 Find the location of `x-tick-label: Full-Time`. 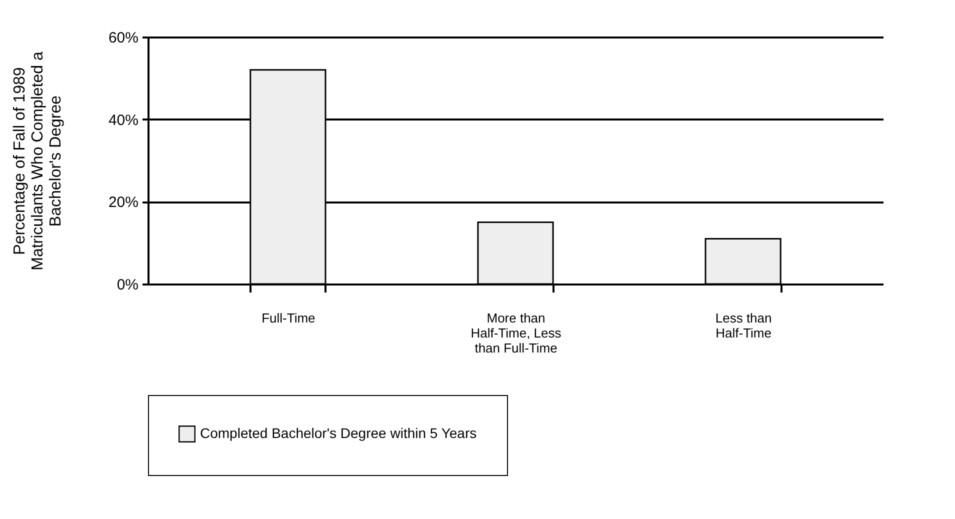

x-tick-label: Full-Time is located at coordinates (289, 318).